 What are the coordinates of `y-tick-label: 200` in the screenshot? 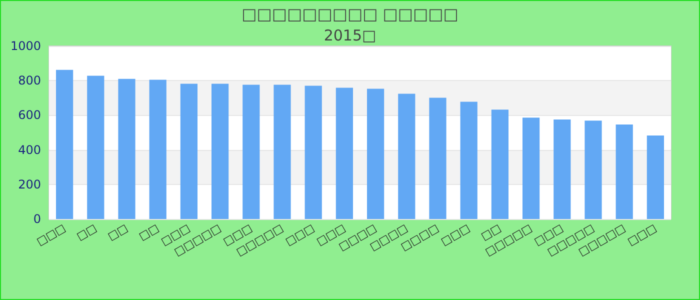 It's located at (29, 184).